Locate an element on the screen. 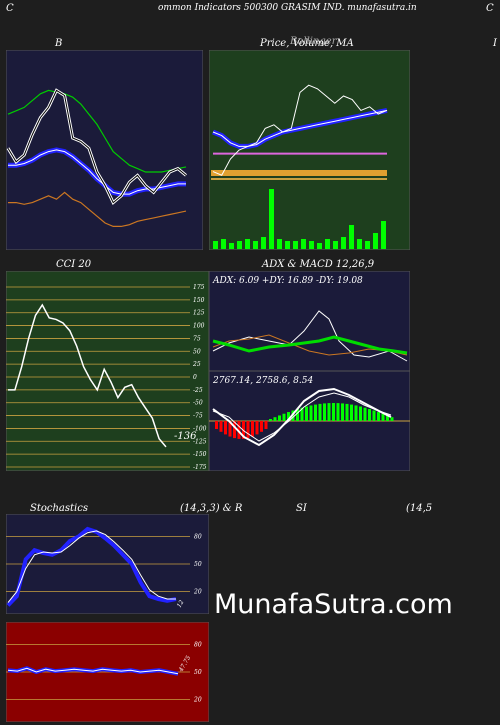 Image resolution: width=500 pixels, height=725 pixels. rsi-label: SI is located at coordinates (301, 508).